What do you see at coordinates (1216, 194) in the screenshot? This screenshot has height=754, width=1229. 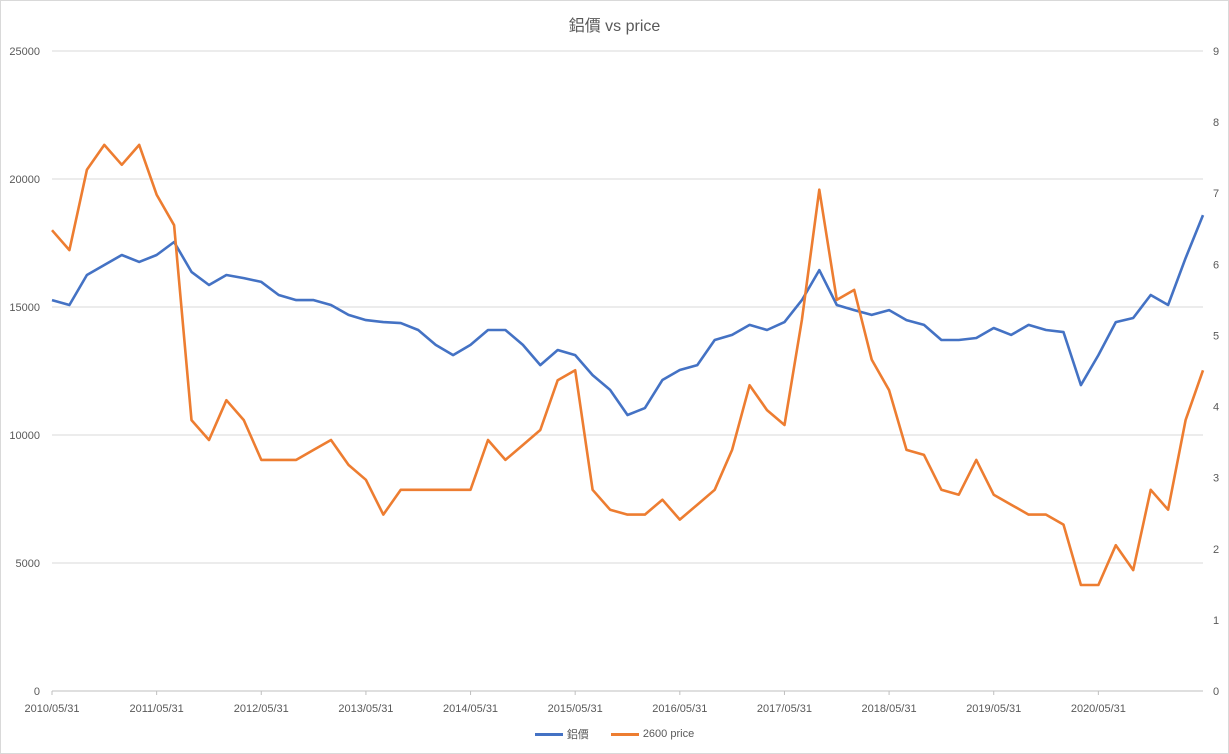 I see `y-right-tick-label: 7` at bounding box center [1216, 194].